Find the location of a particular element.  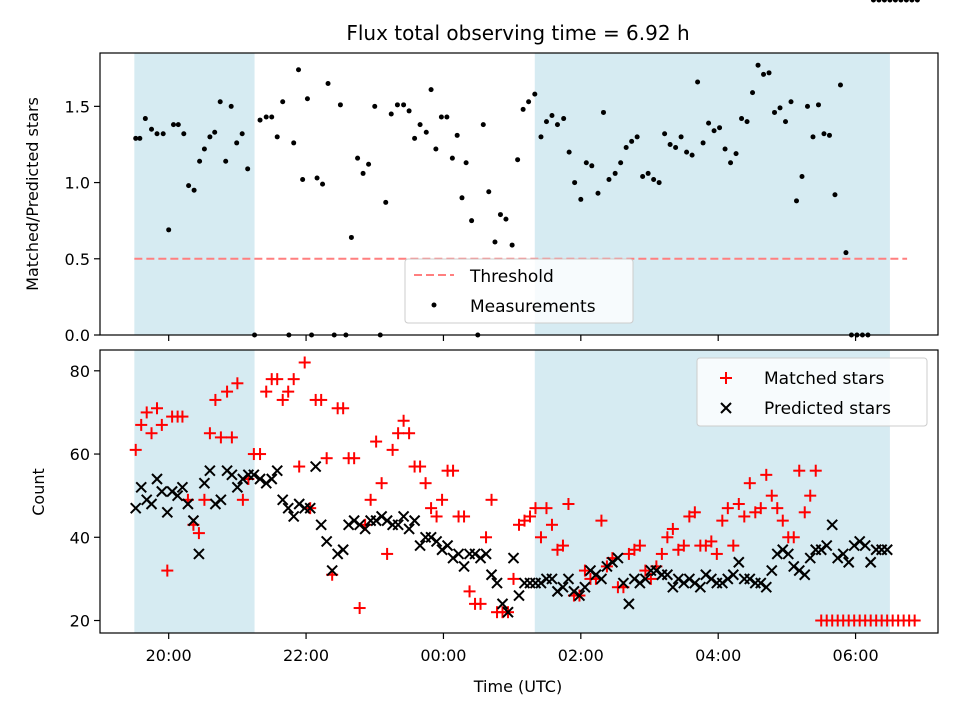

bottom-x-ticks: 20:00 22:00 00:00 02:00 04:00 06:00 is located at coordinates (512, 649).